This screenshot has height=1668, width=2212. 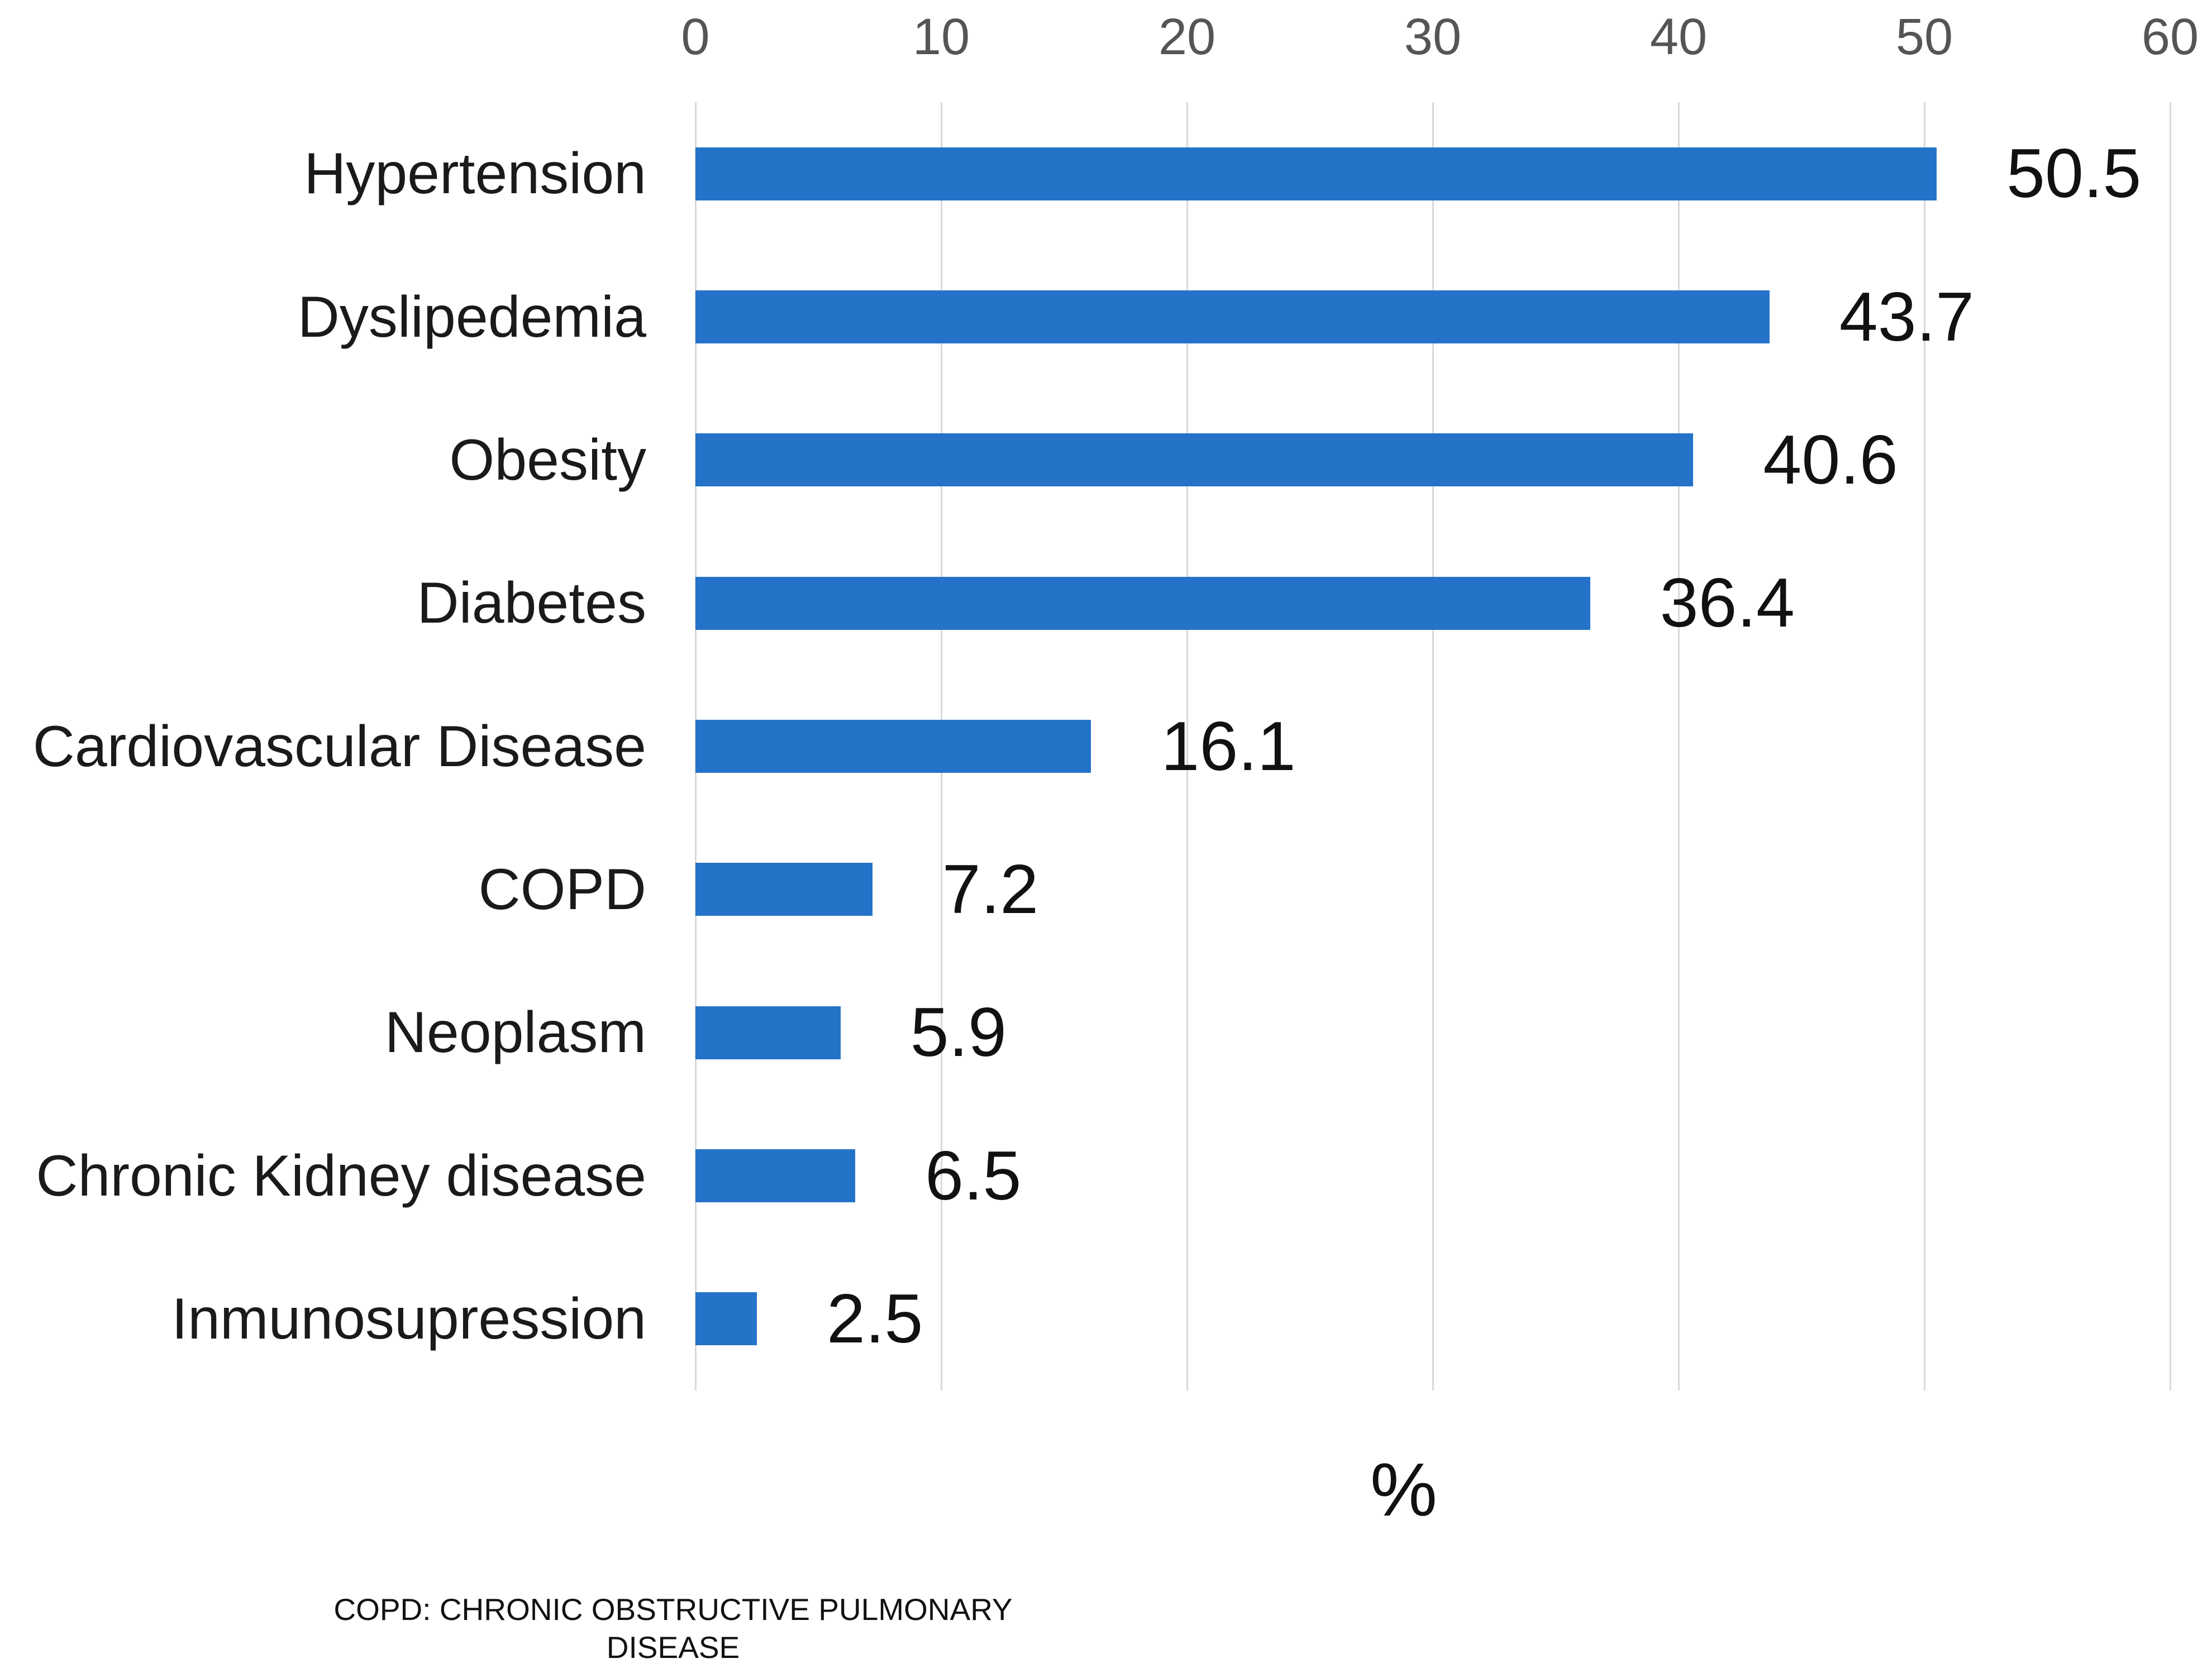 What do you see at coordinates (1907, 317) in the screenshot?
I see `value-label: 43.7` at bounding box center [1907, 317].